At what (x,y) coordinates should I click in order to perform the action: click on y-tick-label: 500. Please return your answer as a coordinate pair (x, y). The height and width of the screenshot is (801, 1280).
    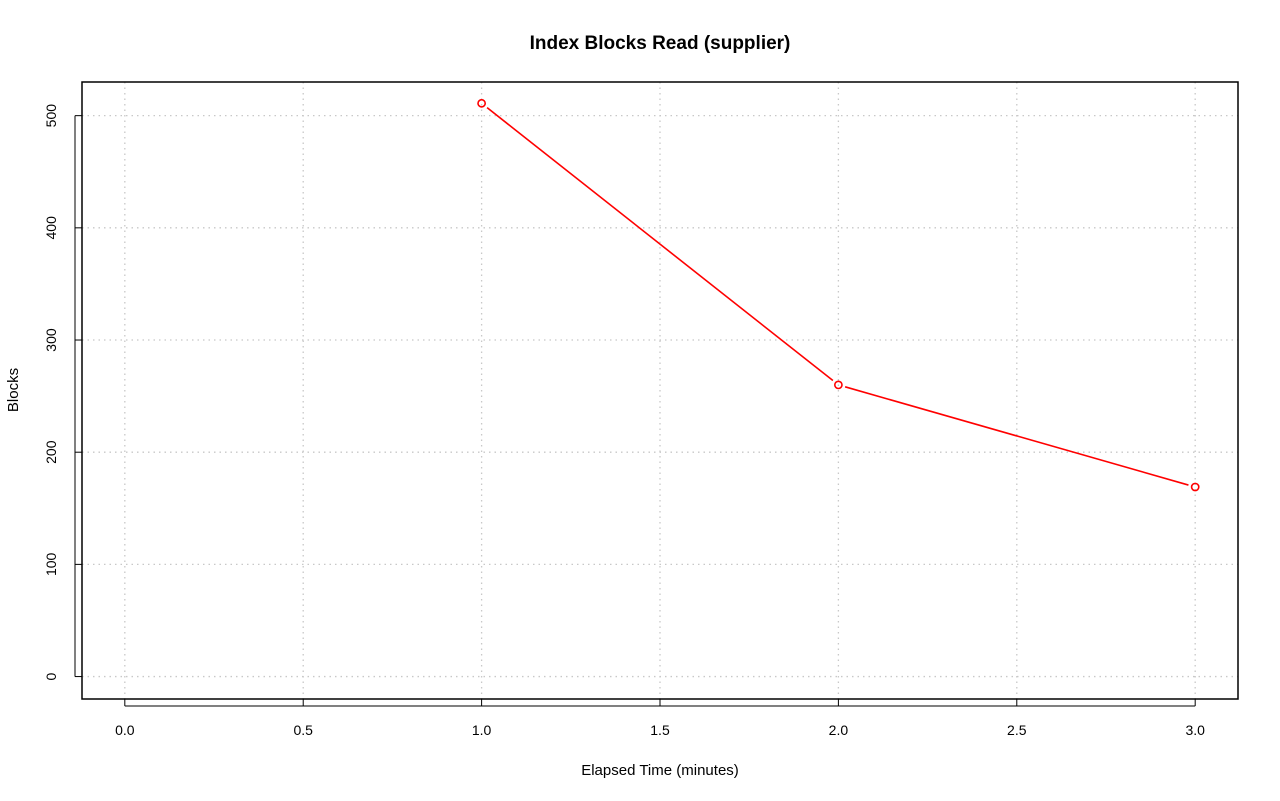
    Looking at the image, I should click on (51, 116).